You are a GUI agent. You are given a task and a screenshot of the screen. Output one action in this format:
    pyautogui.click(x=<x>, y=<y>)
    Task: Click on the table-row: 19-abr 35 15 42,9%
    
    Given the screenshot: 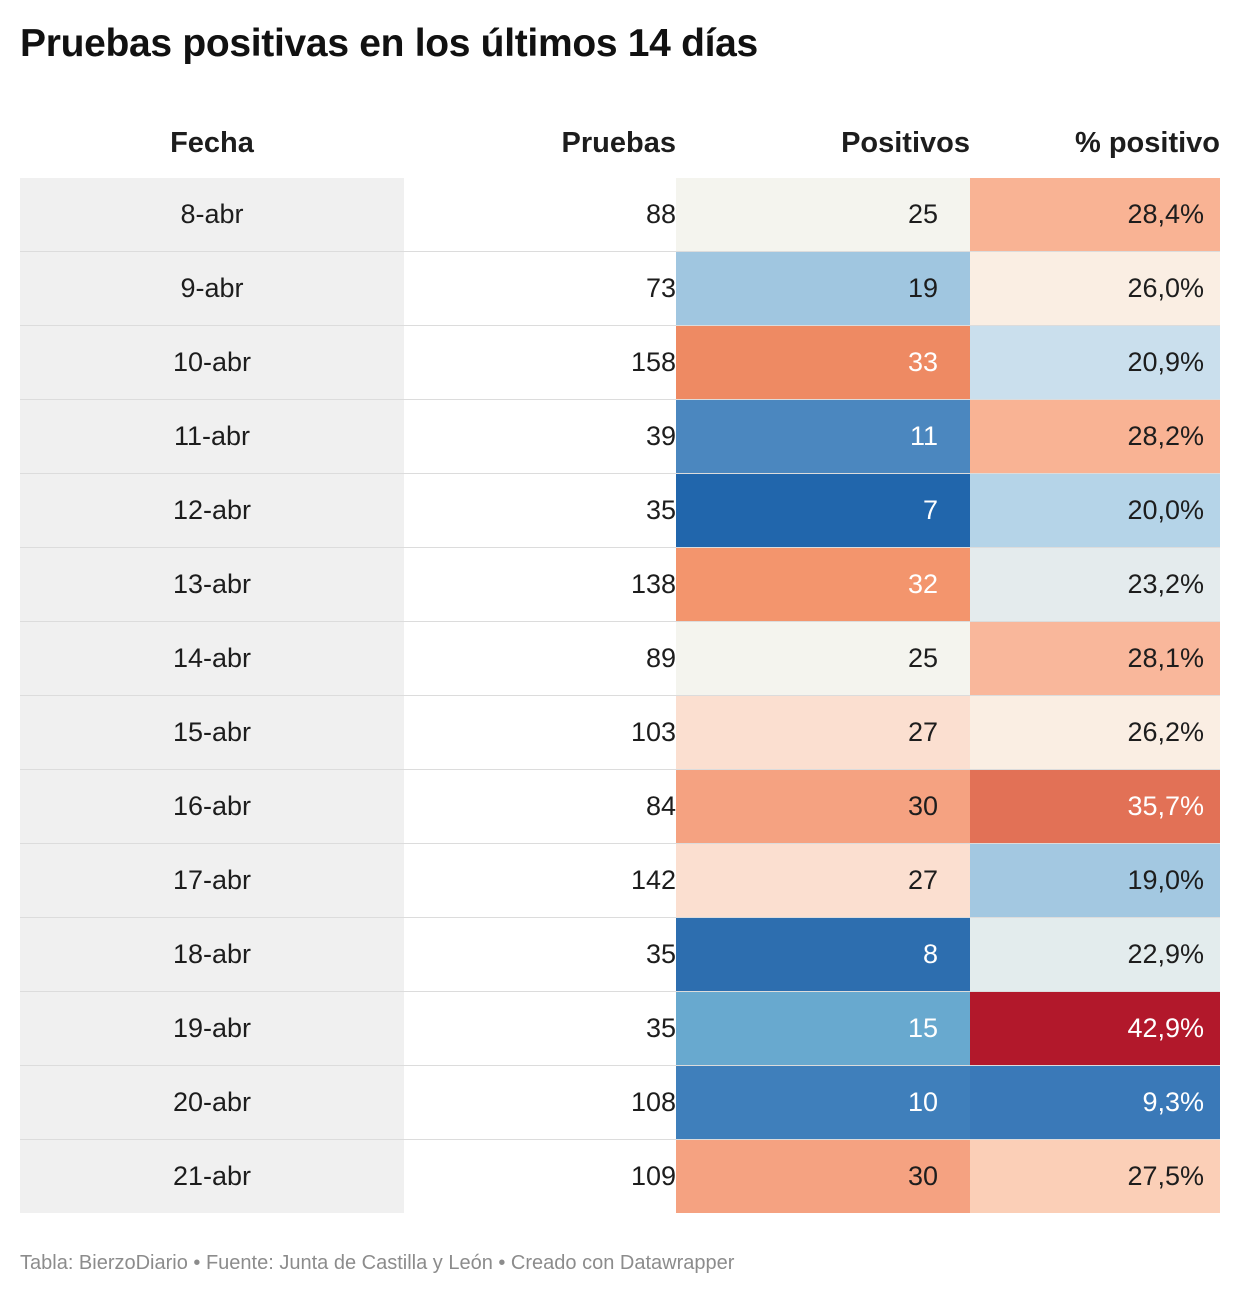 What is the action you would take?
    pyautogui.click(x=620, y=1028)
    